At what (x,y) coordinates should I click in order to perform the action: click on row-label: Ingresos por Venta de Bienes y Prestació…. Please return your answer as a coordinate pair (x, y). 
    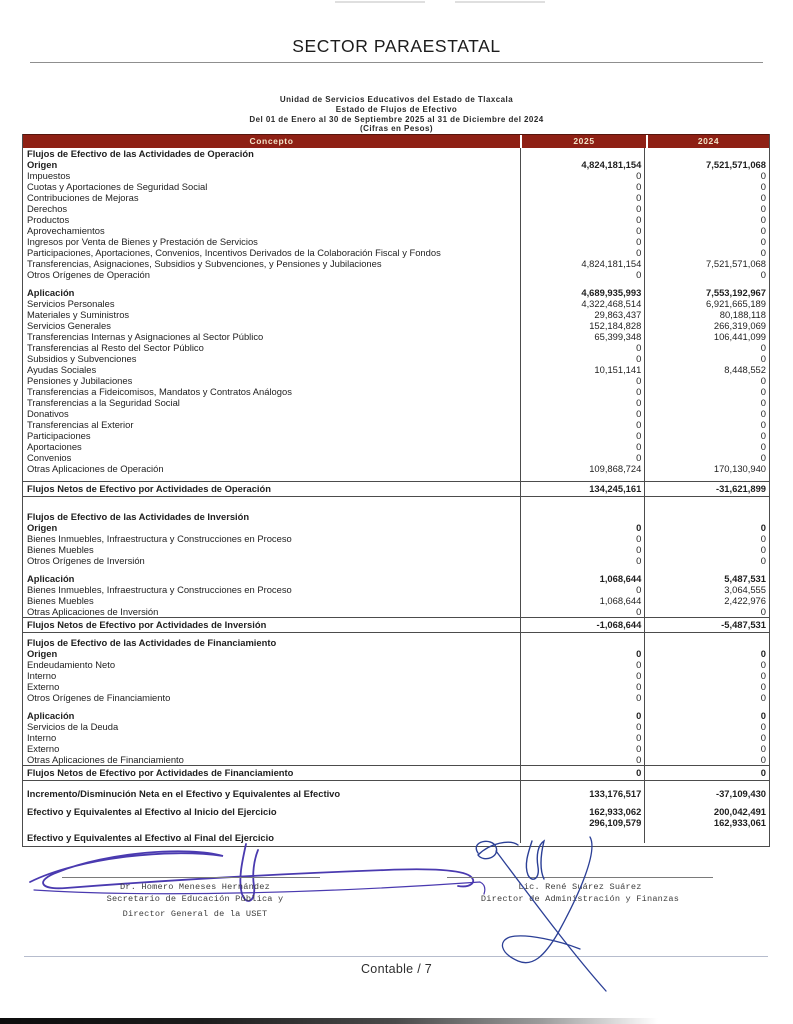
    Looking at the image, I should click on (142, 241).